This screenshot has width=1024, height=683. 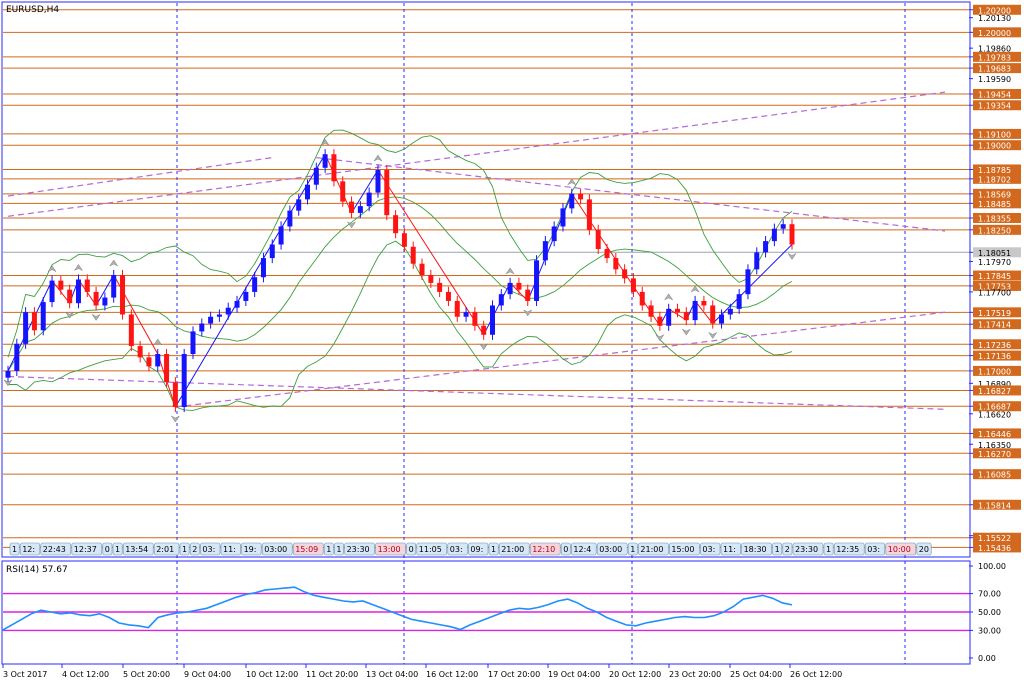 What do you see at coordinates (146, 674) in the screenshot?
I see `time-label: 5 Oct 20:00` at bounding box center [146, 674].